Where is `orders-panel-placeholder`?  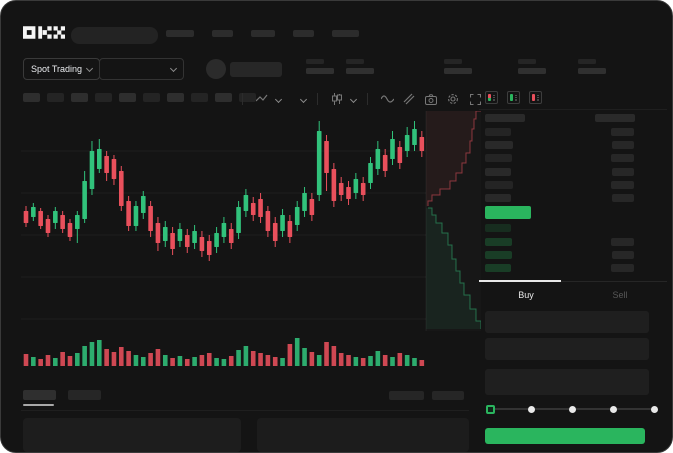
orders-panel-placeholder is located at coordinates (132, 435).